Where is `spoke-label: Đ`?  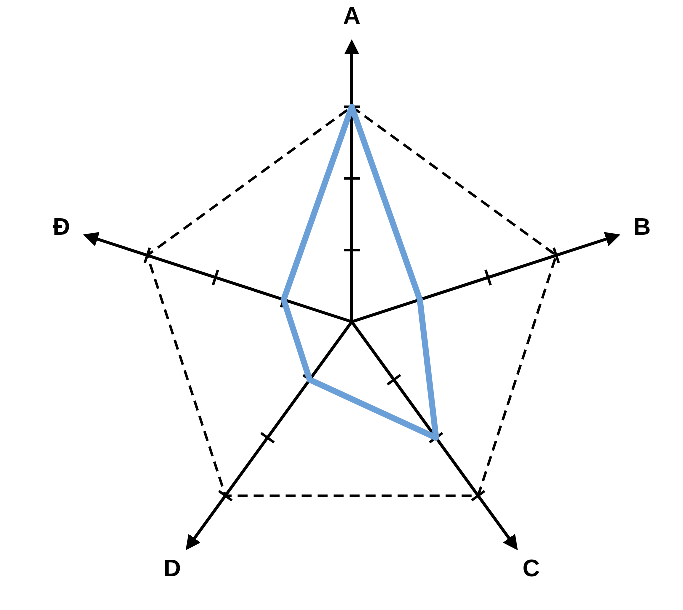
spoke-label: Đ is located at coordinates (61, 228).